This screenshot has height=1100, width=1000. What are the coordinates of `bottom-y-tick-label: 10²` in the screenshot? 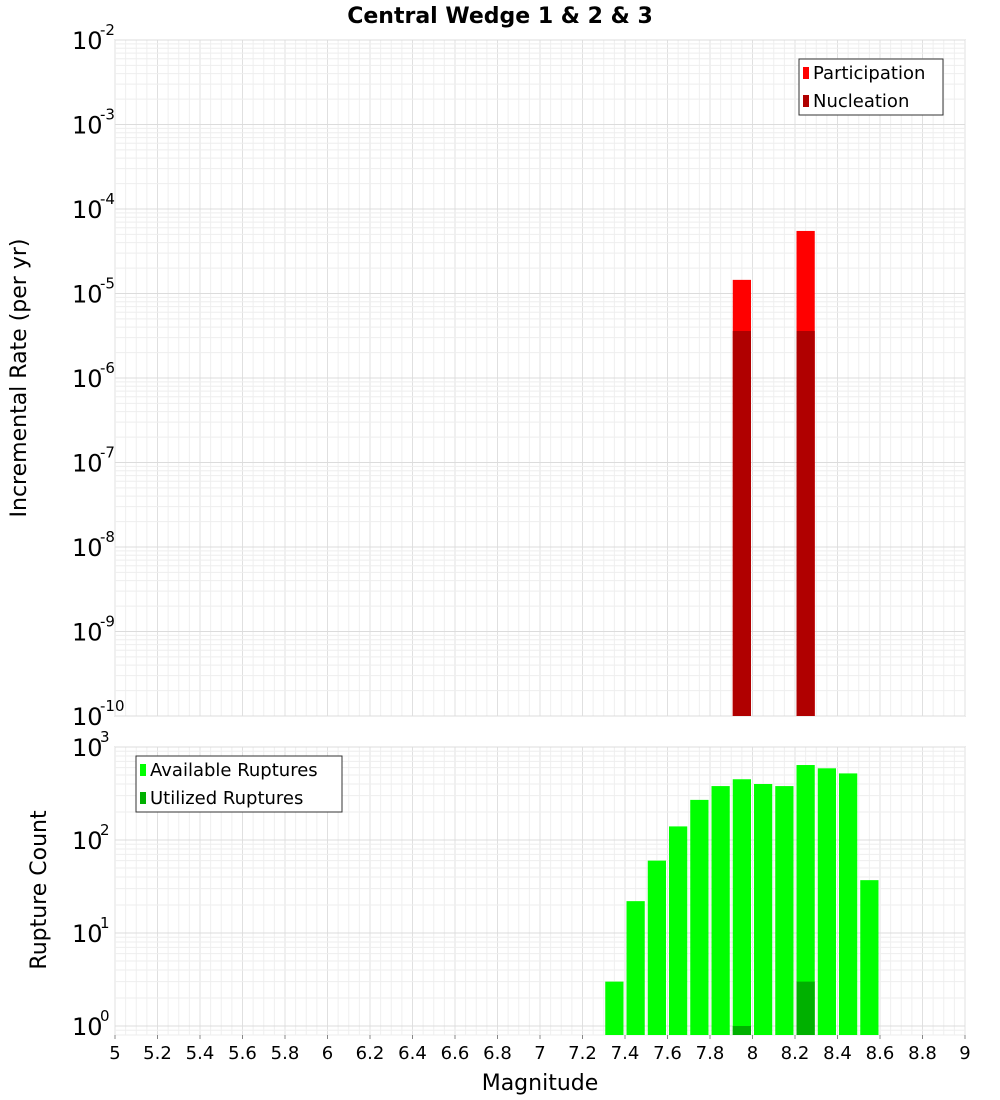 It's located at (91, 838).